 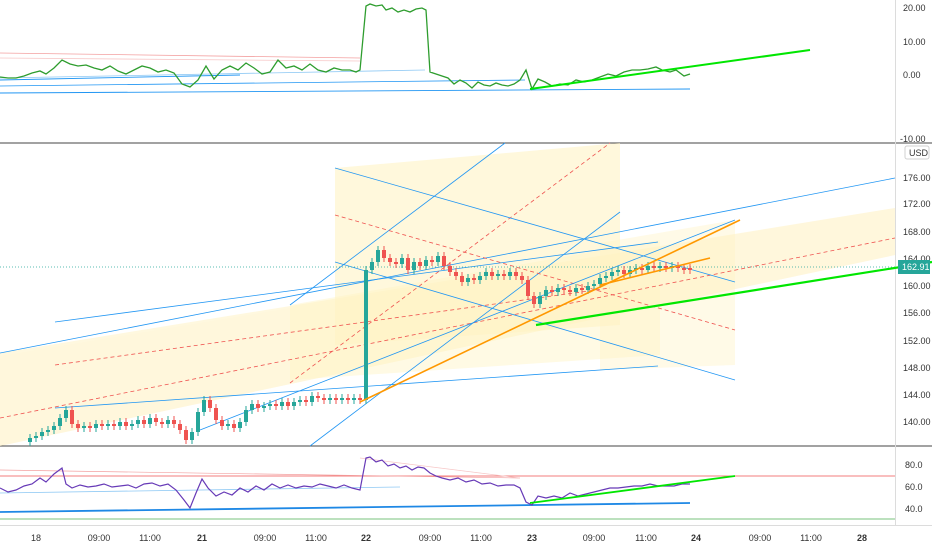 I want to click on last-price-badge, so click(x=914, y=267).